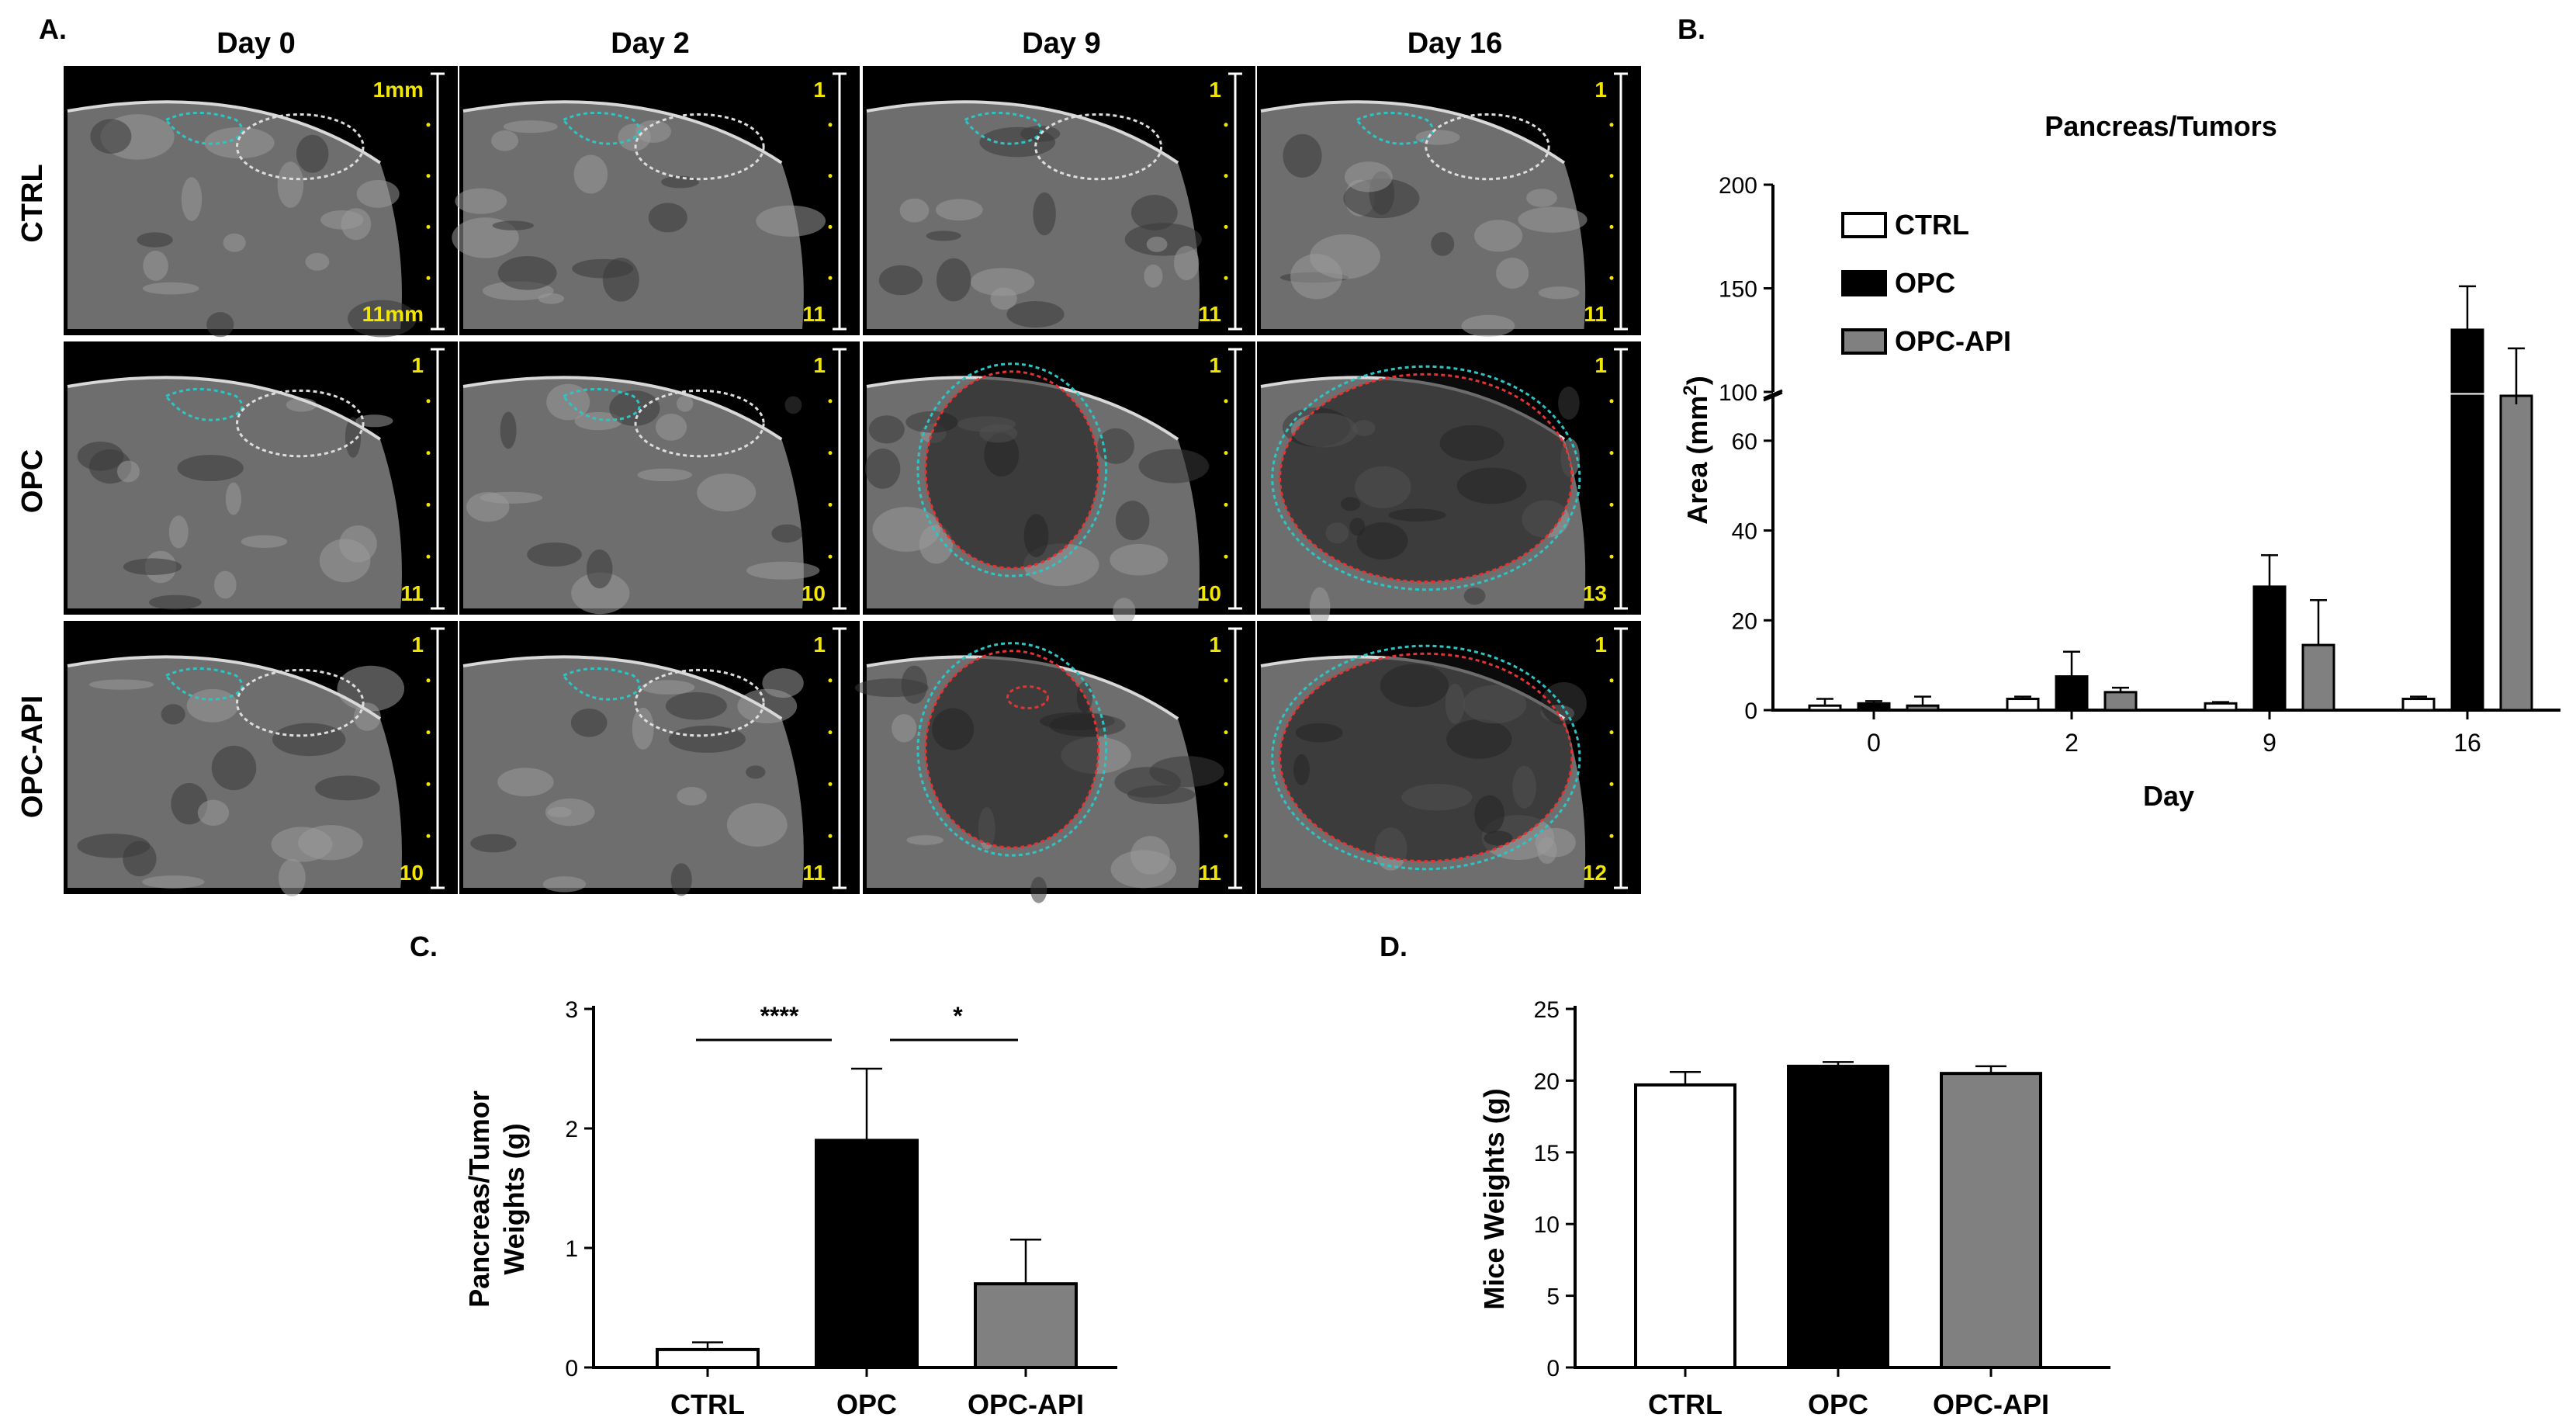  I want to click on legend-label-ctrl: CTRL, so click(1932, 225).